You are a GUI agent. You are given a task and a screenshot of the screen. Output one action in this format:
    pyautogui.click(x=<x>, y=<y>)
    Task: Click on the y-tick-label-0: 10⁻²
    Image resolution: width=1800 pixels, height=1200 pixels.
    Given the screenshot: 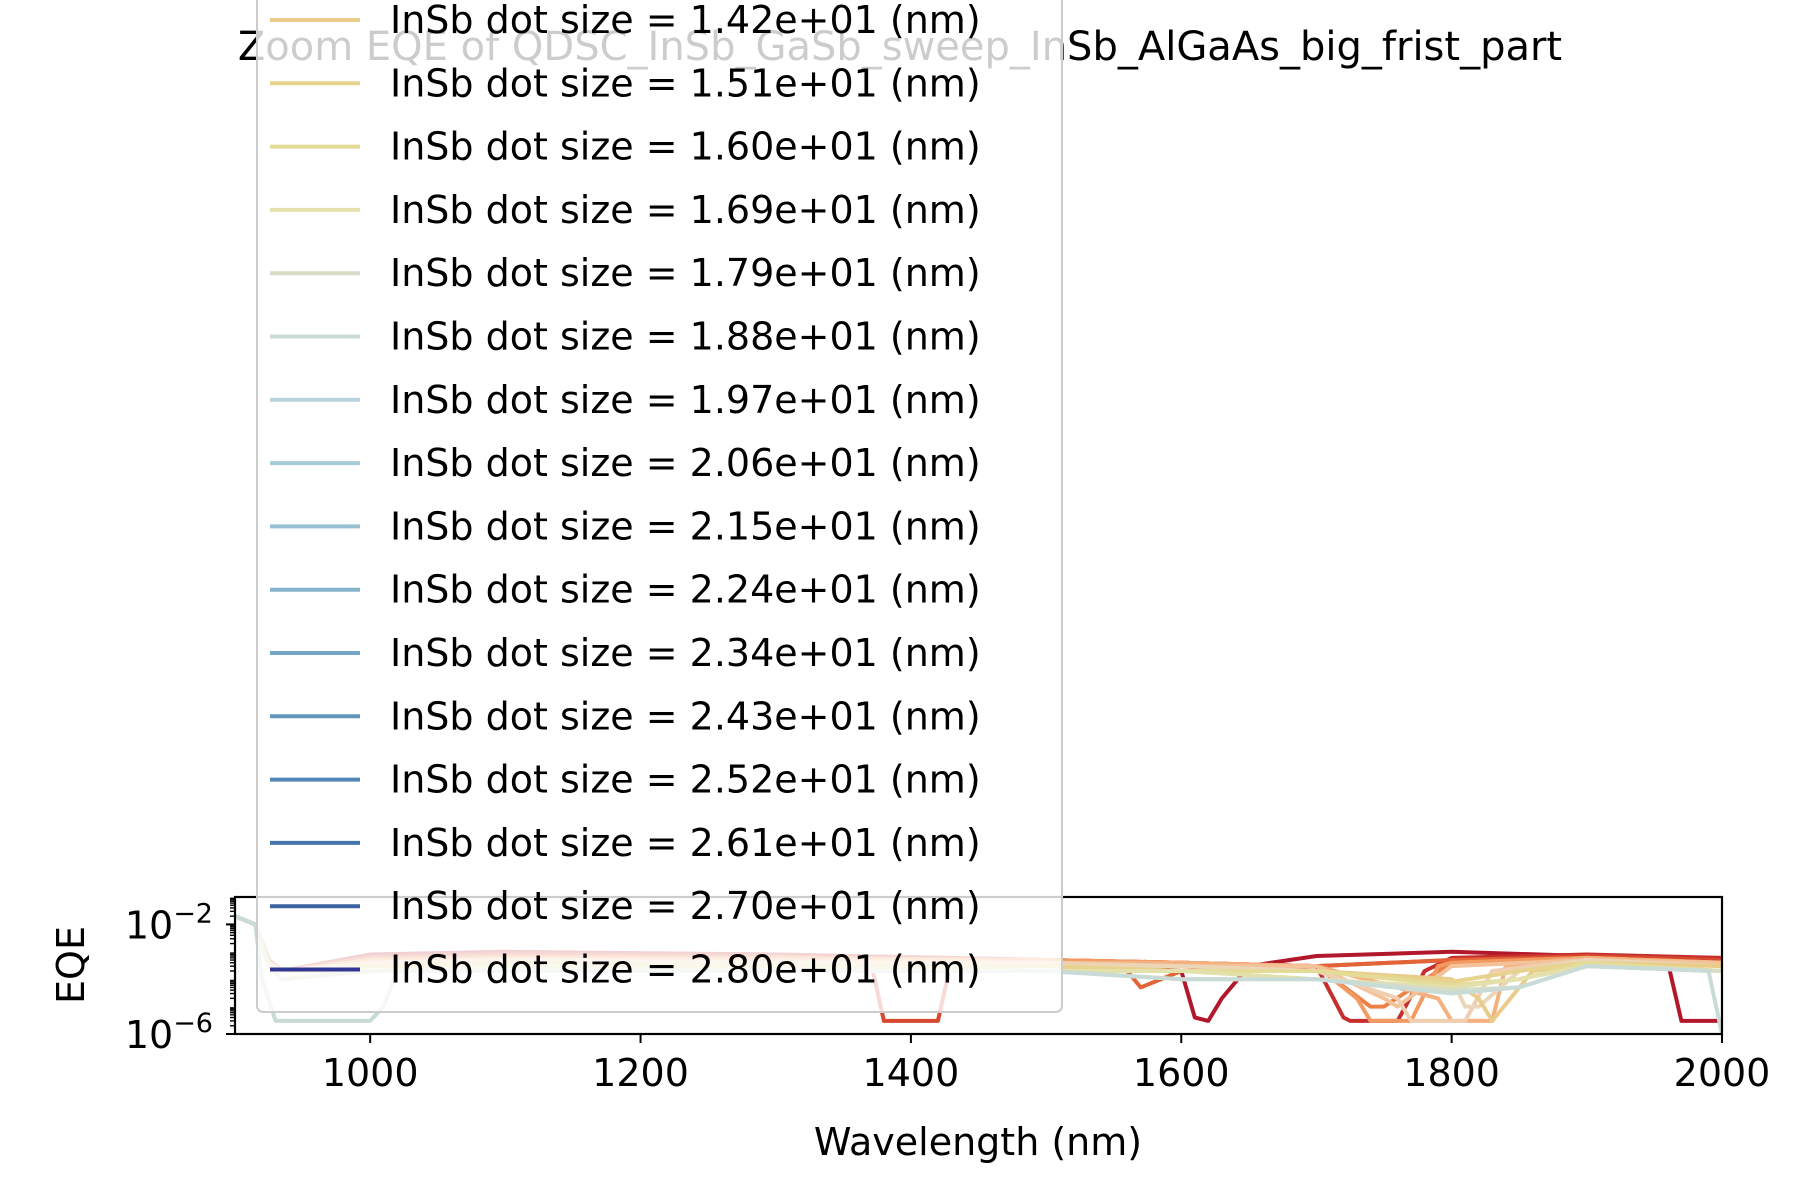 What is the action you would take?
    pyautogui.click(x=169, y=922)
    